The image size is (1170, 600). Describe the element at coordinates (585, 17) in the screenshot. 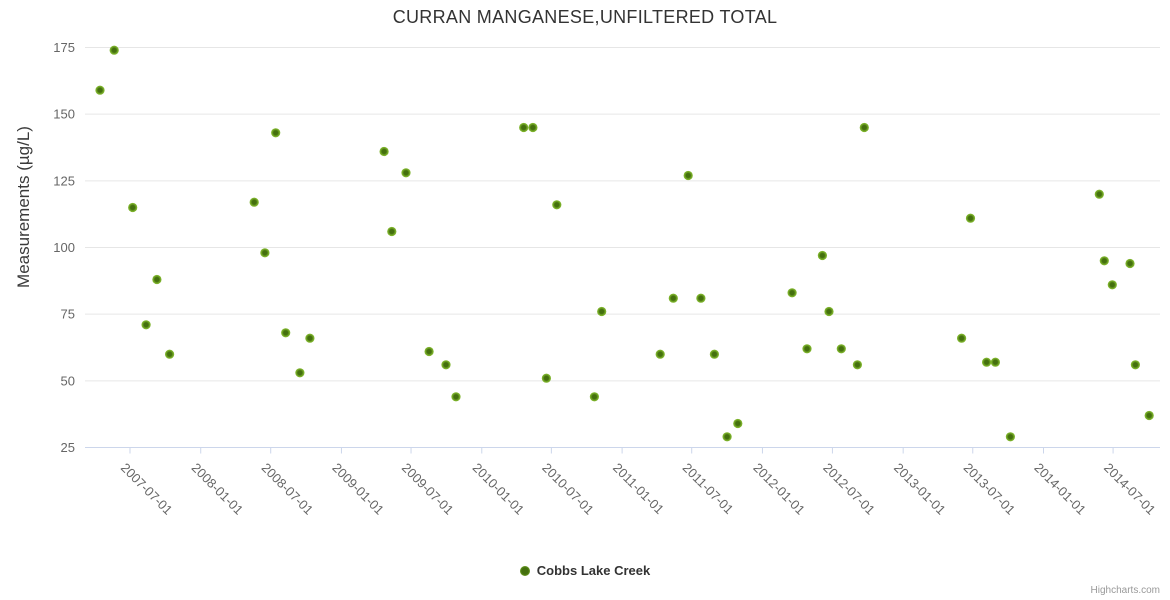

I see `chart-title: CURRAN MANGANESE,UNFILTERED TOTAL` at that location.